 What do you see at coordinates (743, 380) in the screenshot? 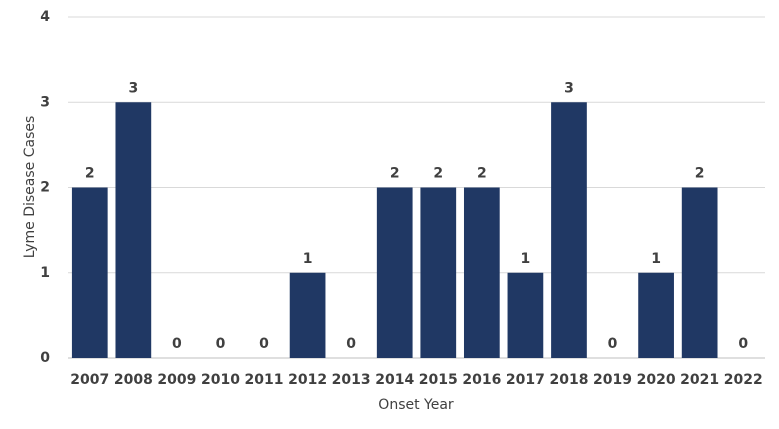
I see `x-tick-label: 2022` at bounding box center [743, 380].